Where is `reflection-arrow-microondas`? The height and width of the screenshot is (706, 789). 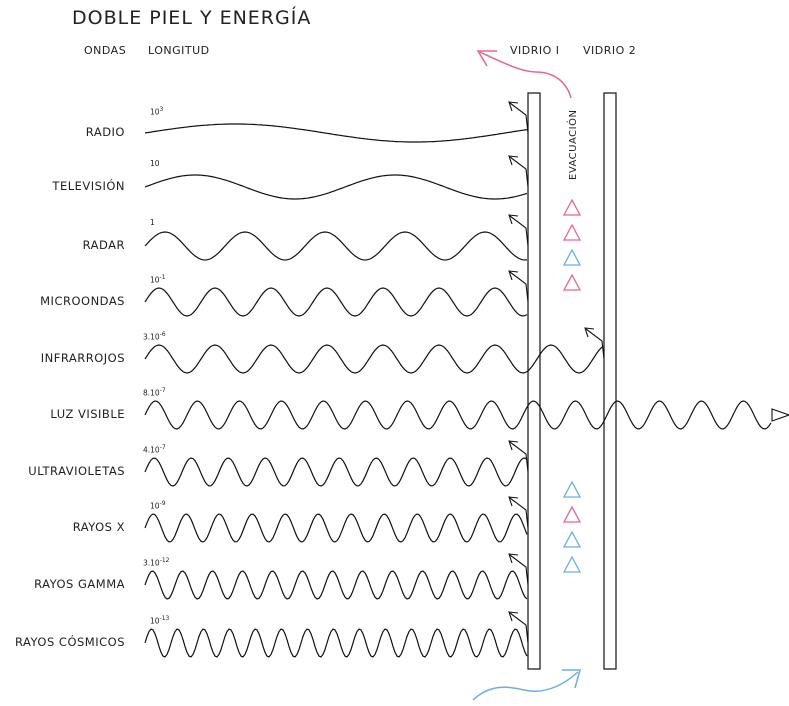 reflection-arrow-microondas is located at coordinates (519, 287).